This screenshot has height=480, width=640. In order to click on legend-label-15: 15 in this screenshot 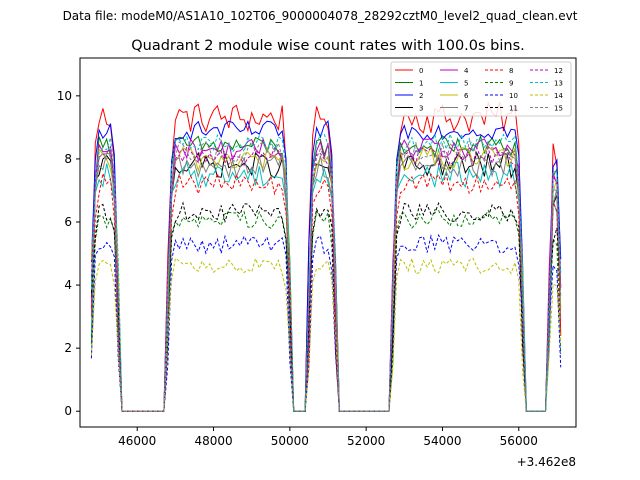, I will do `click(558, 109)`.